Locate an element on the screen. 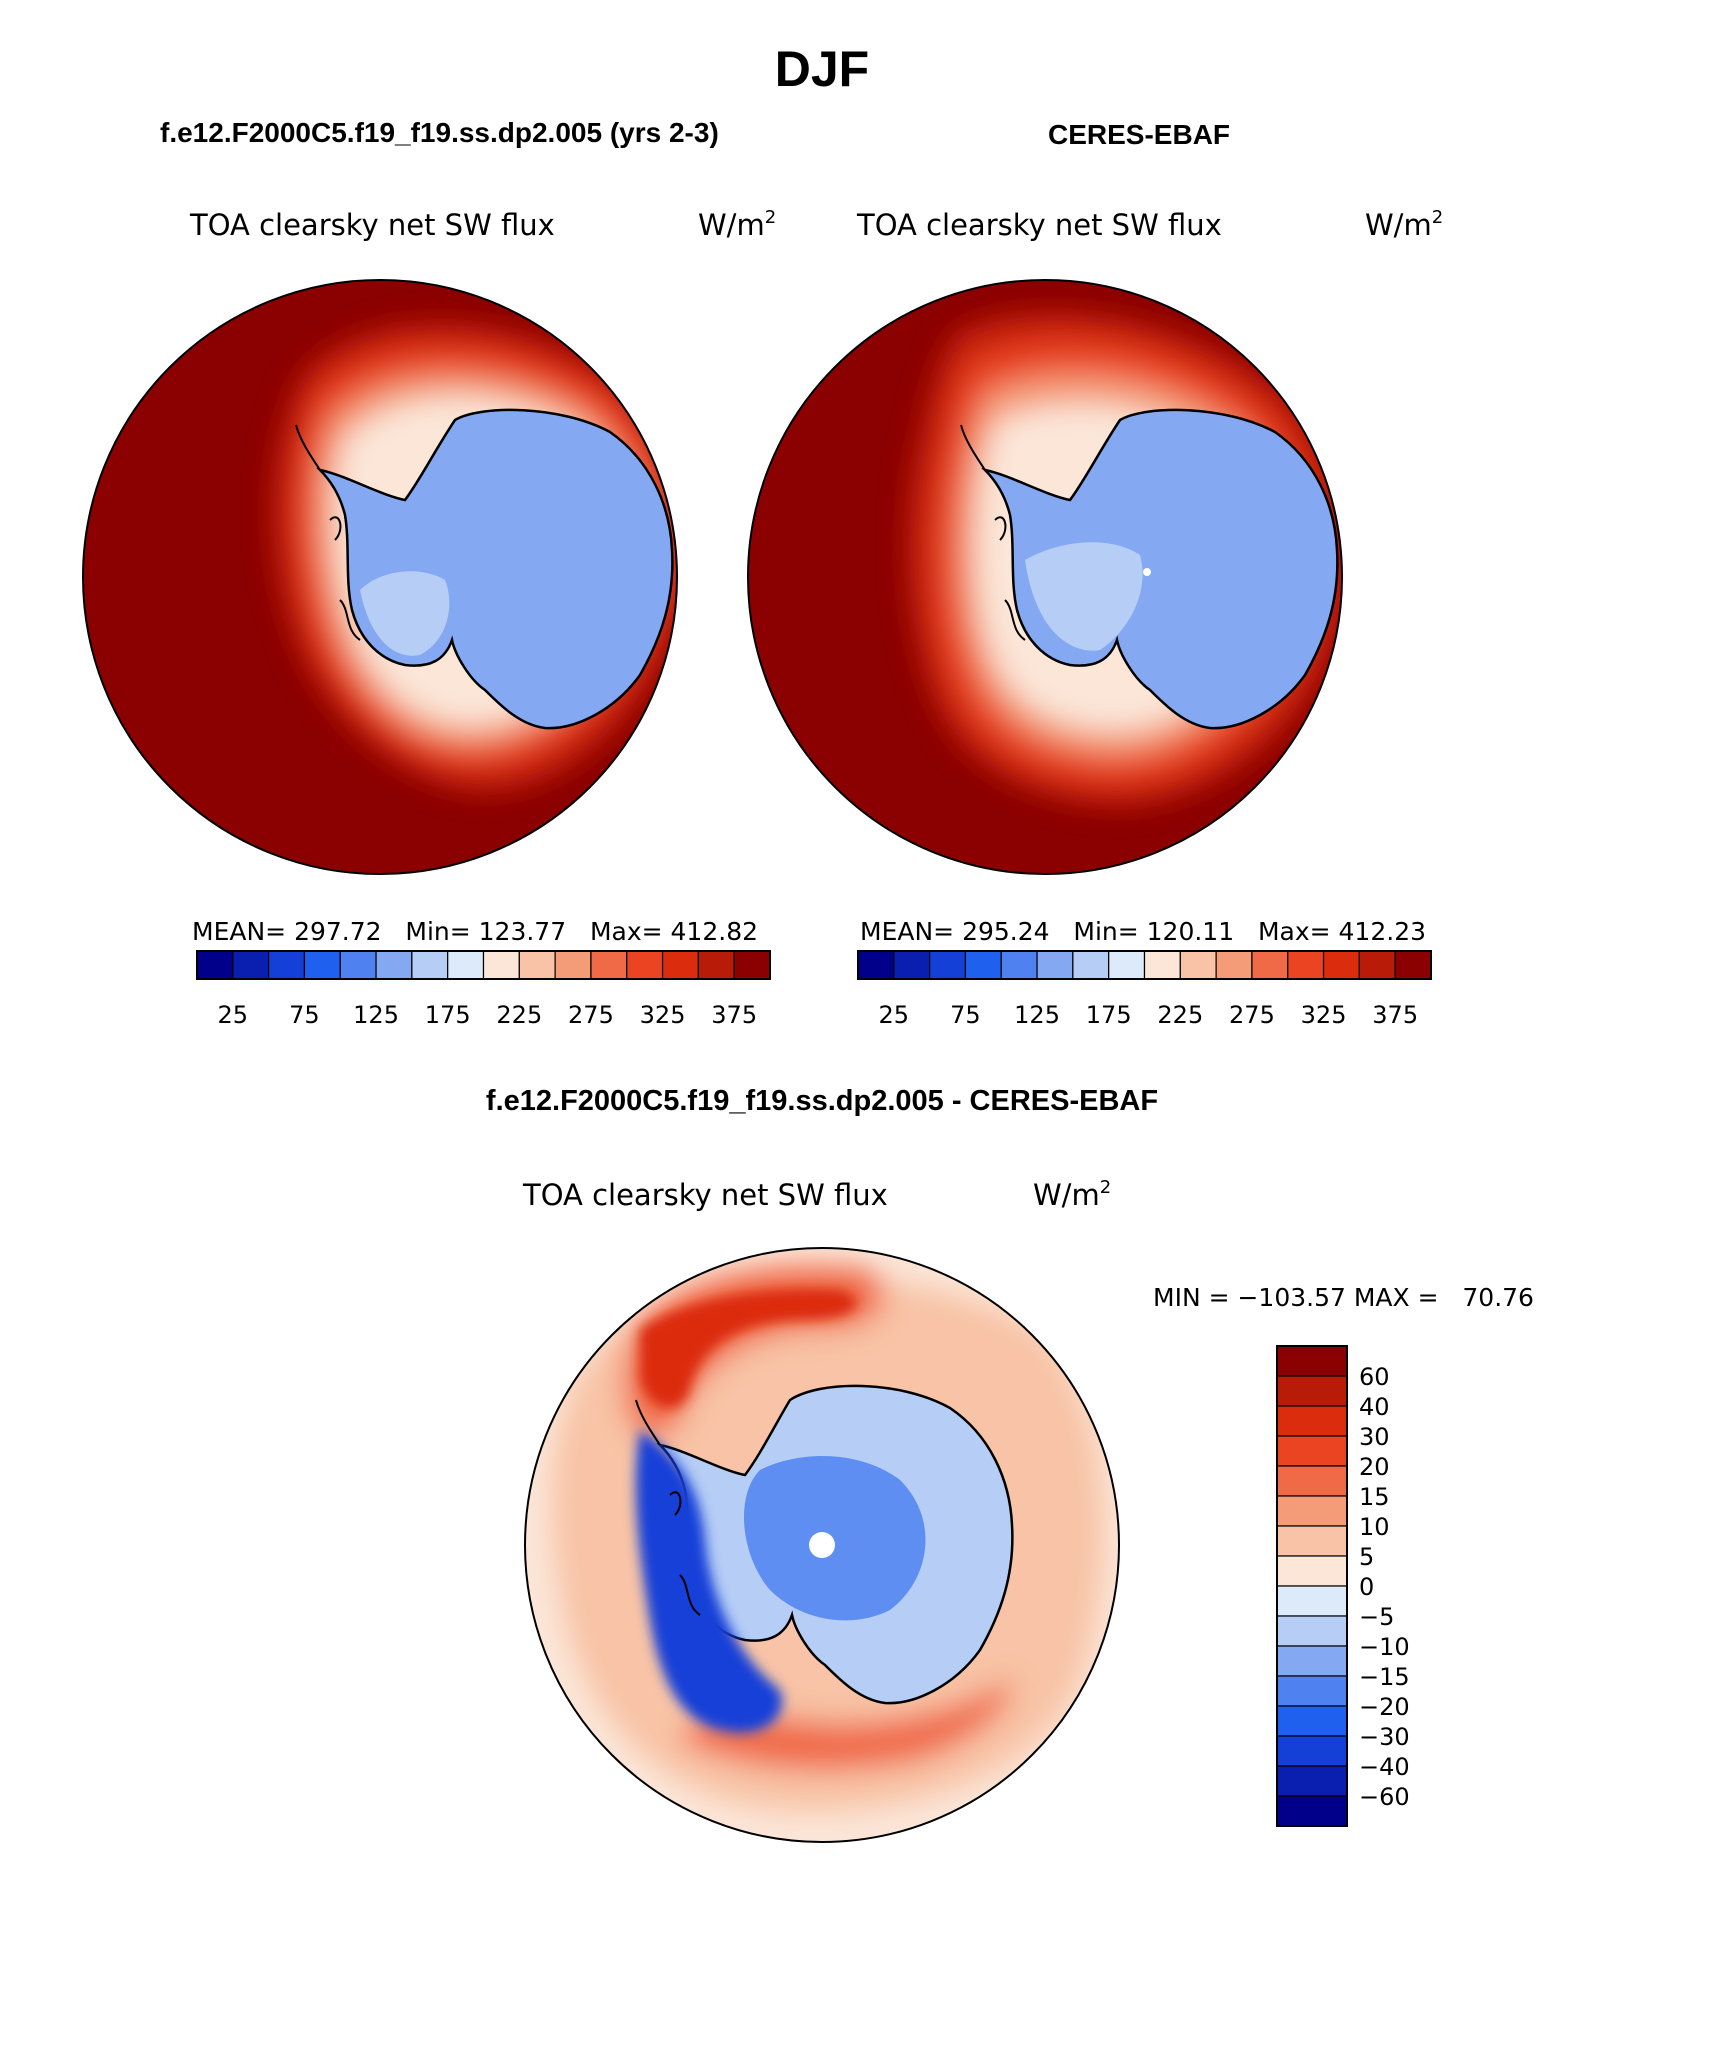 The height and width of the screenshot is (2061, 1710). map-panel-right-frame is located at coordinates (1045, 577).